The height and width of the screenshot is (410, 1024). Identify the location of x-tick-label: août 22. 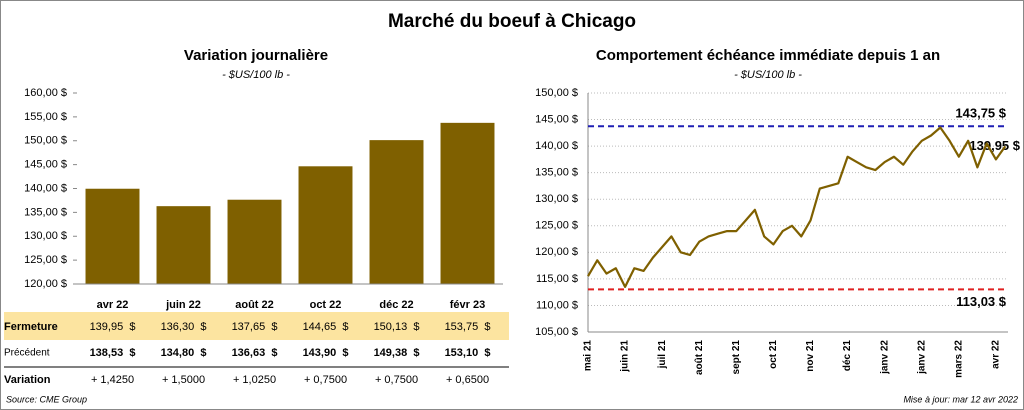
(254, 305).